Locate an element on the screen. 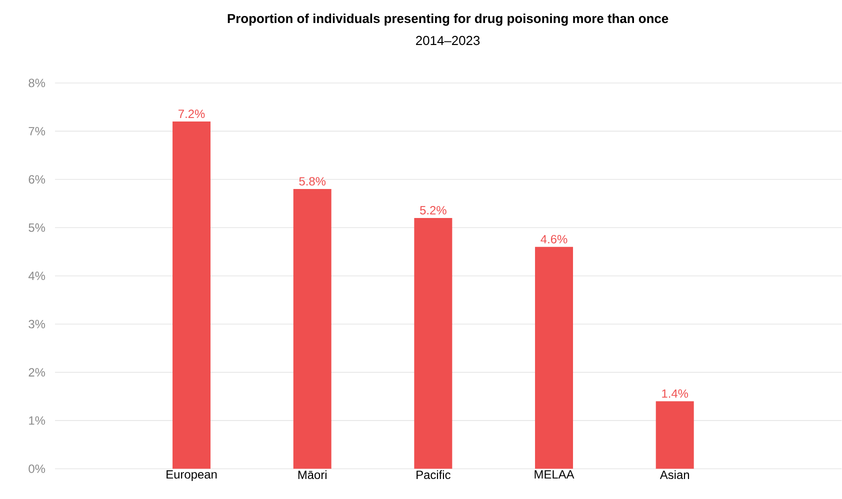 Image resolution: width=842 pixels, height=499 pixels. x-tick-label: MELAA is located at coordinates (554, 474).